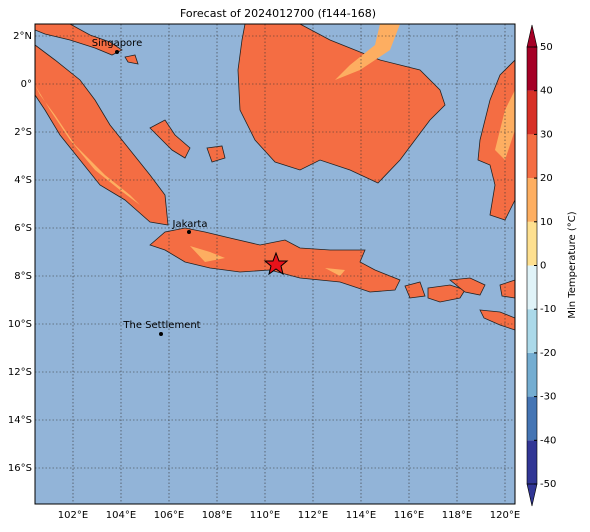 Image resolution: width=590 pixels, height=532 pixels. Describe the element at coordinates (548, 440) in the screenshot. I see `colorbar-tick-label: -40` at that location.